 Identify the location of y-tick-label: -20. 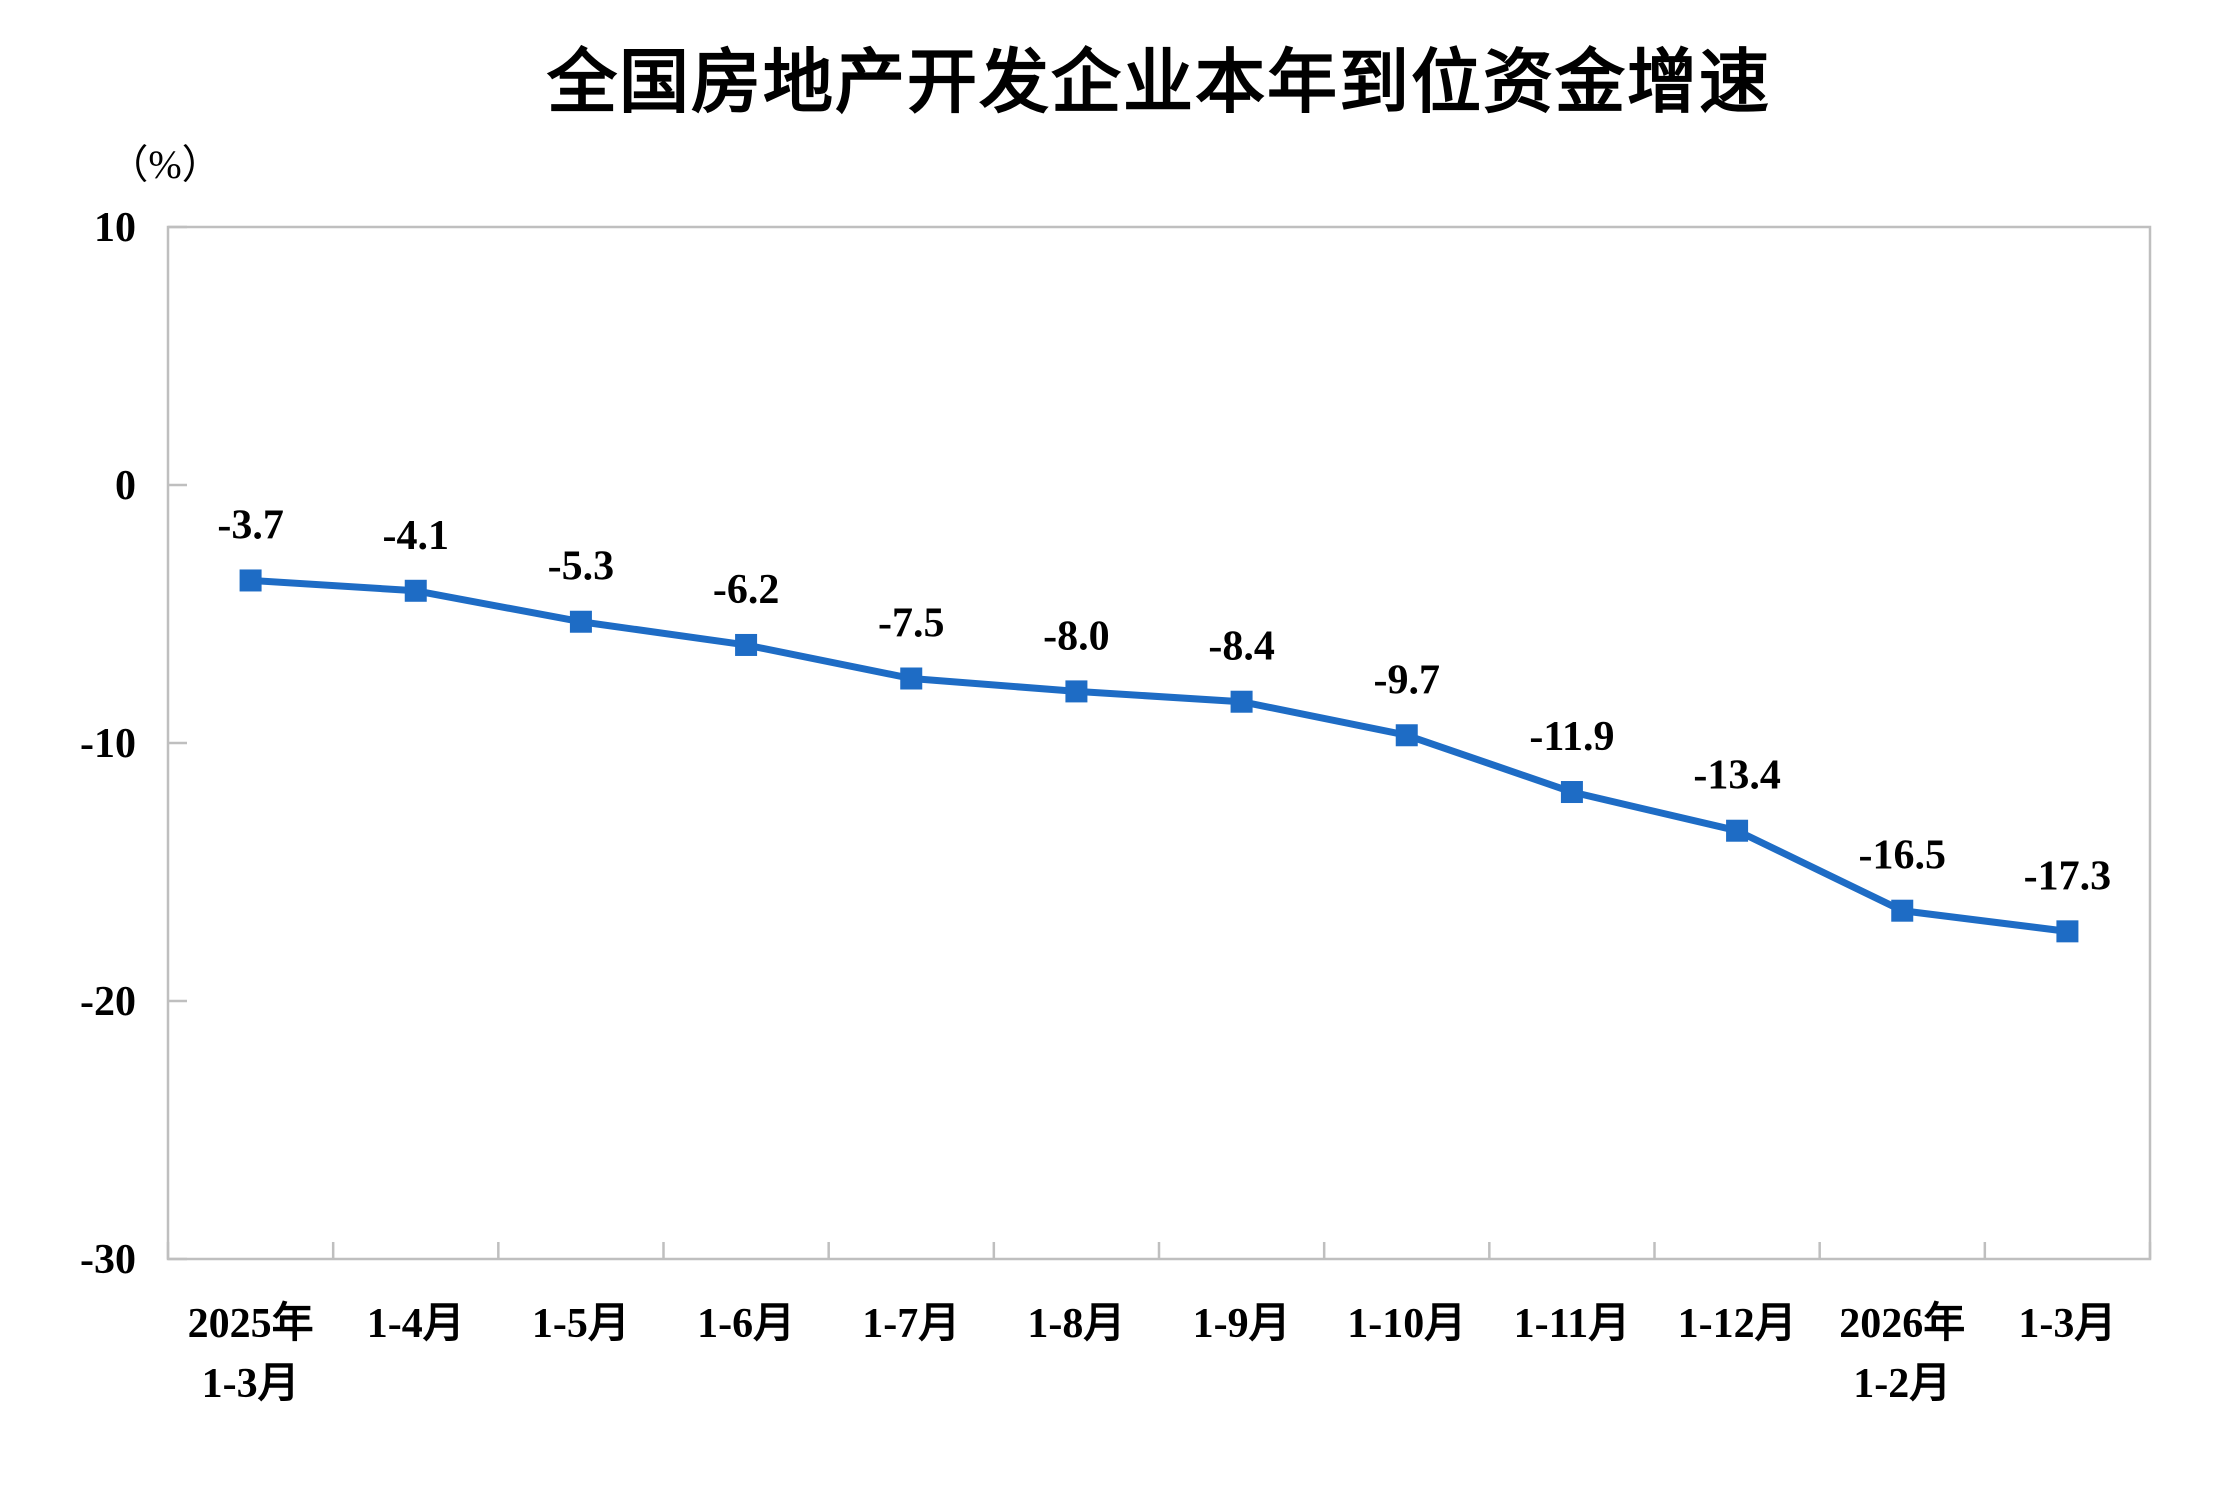
(108, 1002).